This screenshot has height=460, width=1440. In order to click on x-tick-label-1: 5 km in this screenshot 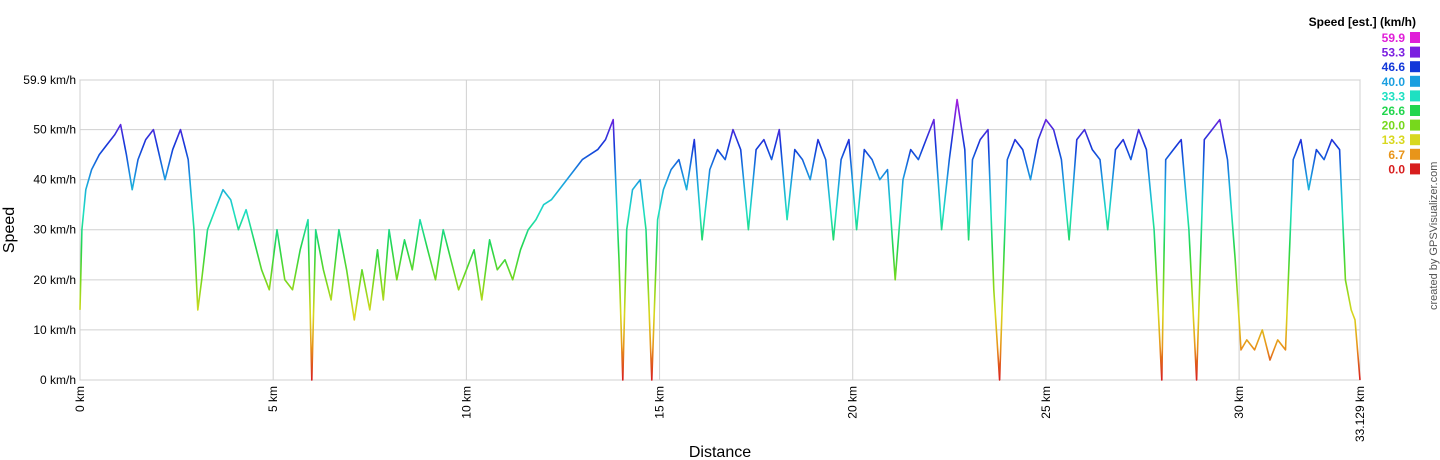, I will do `click(273, 399)`.